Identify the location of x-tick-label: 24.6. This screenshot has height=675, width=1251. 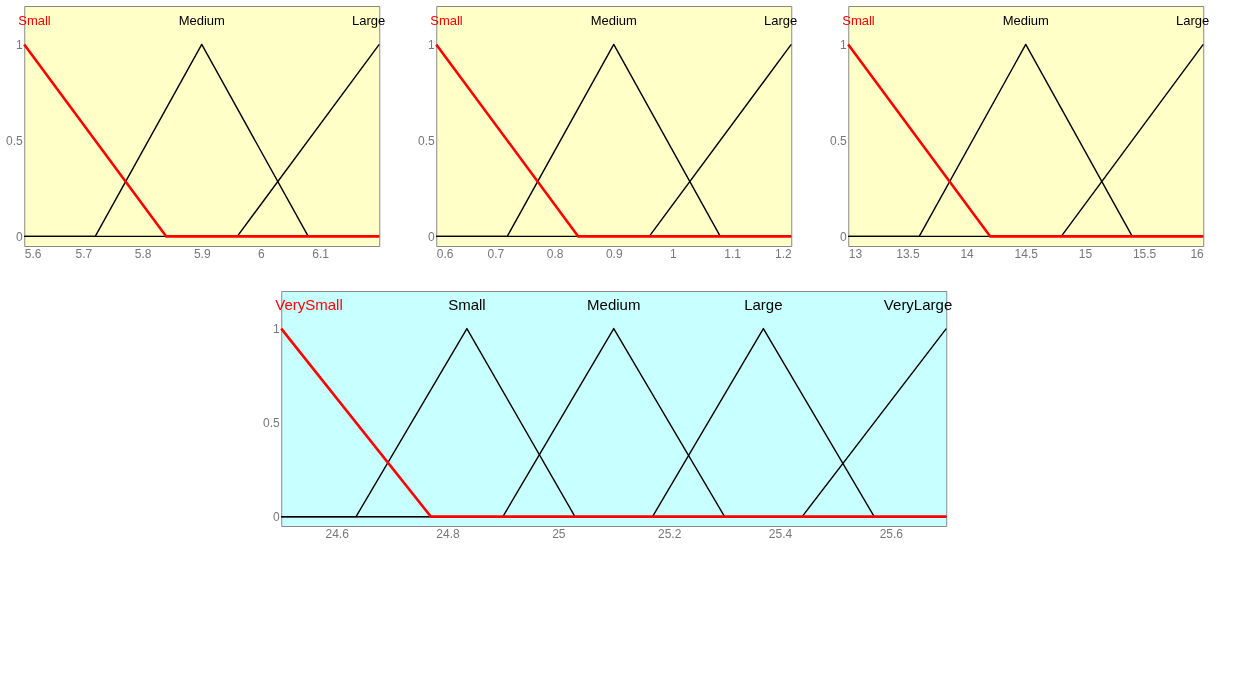
(337, 533).